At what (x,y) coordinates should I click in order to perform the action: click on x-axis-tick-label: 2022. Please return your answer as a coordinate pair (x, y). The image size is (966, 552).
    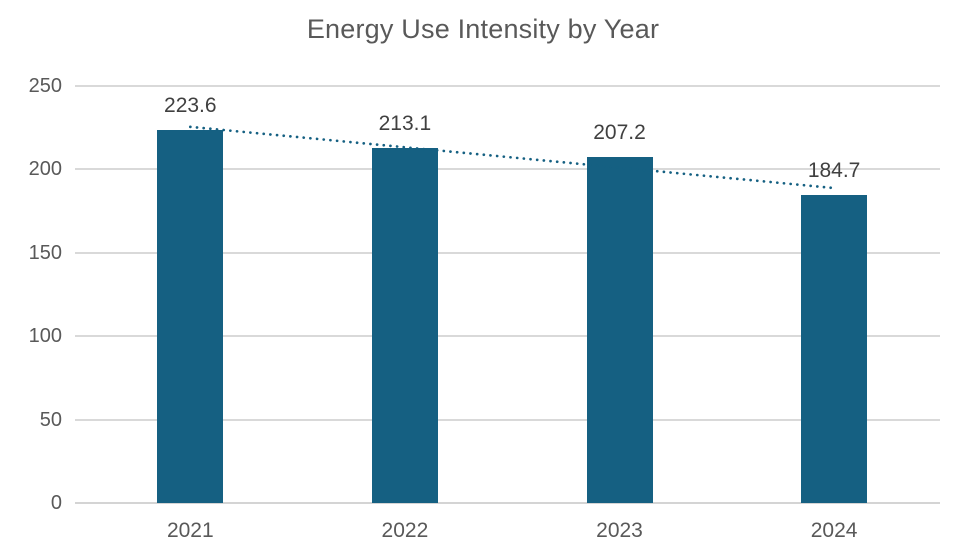
    Looking at the image, I should click on (405, 530).